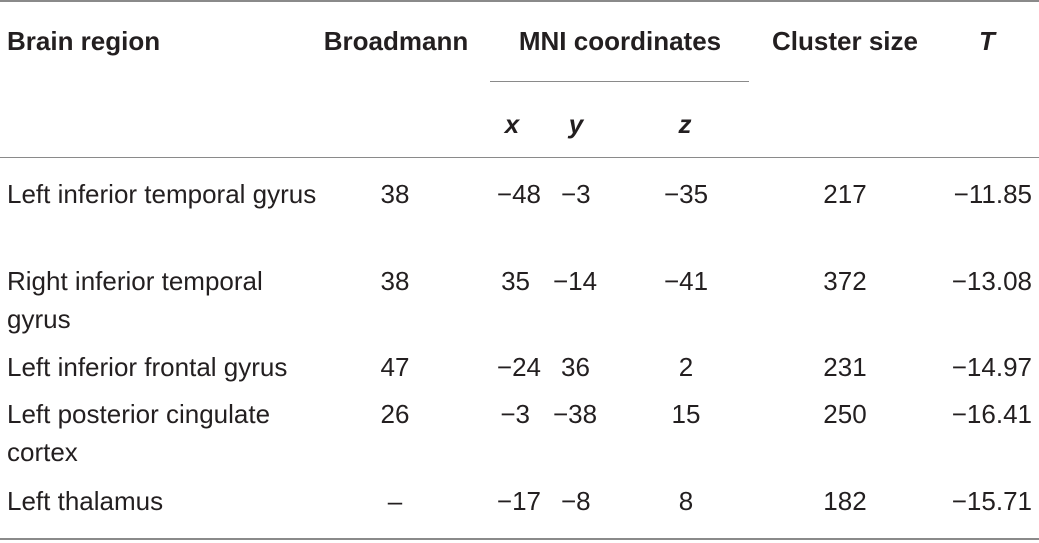  What do you see at coordinates (518, 367) in the screenshot?
I see `table-row-3-x: −24` at bounding box center [518, 367].